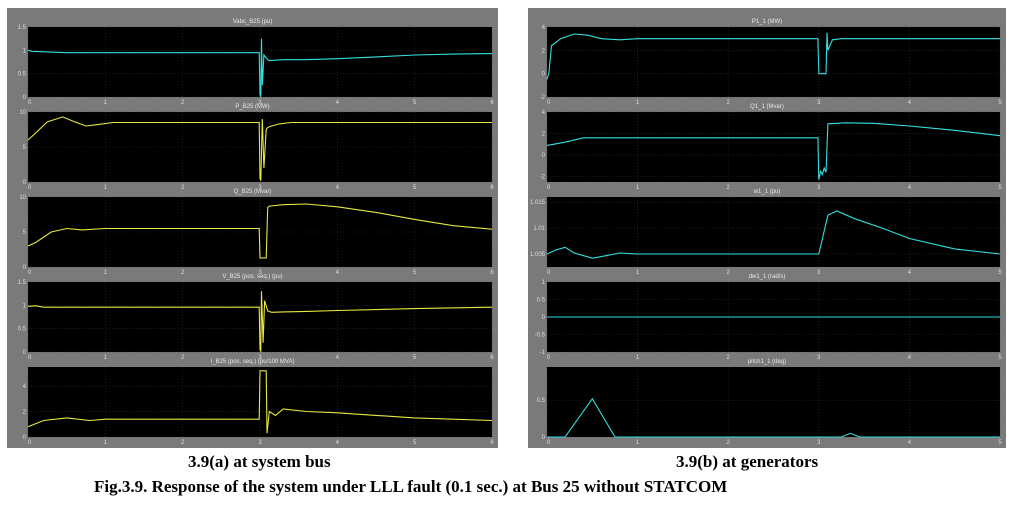  I want to click on y-tick-label: 10, so click(22, 198).